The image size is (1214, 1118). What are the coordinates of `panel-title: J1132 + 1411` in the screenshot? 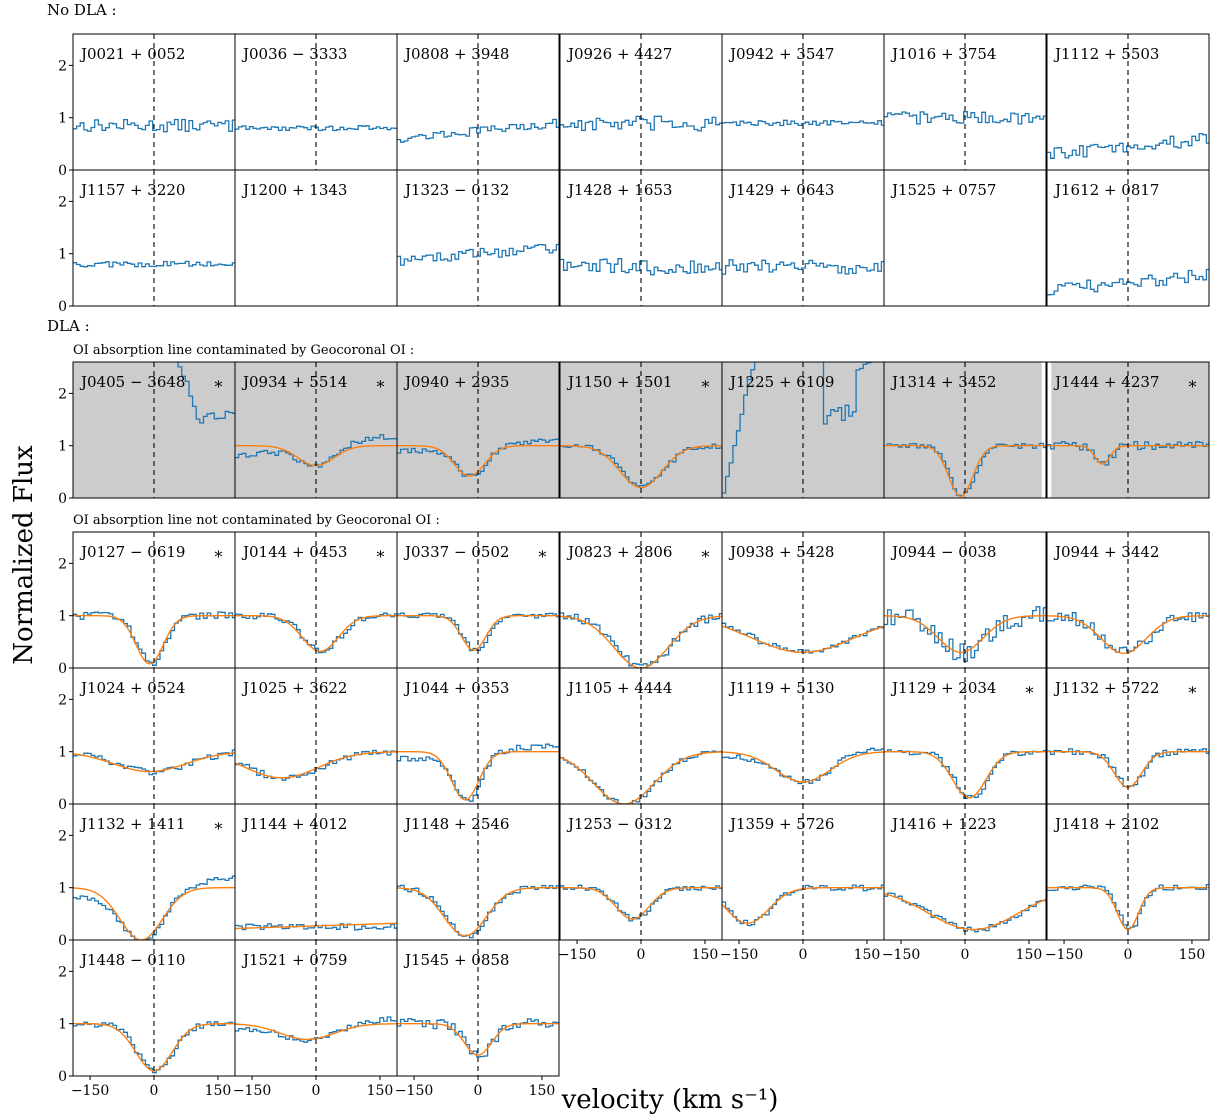 It's located at (132, 824).